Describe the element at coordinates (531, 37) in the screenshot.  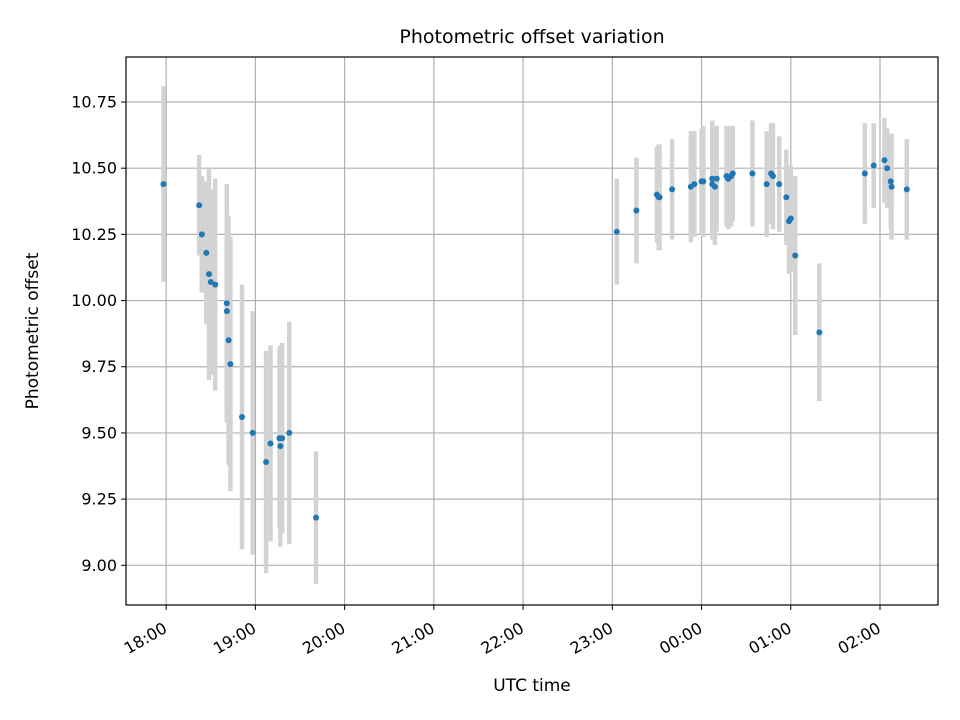
I see `chart-title: Photometric offset variation` at that location.